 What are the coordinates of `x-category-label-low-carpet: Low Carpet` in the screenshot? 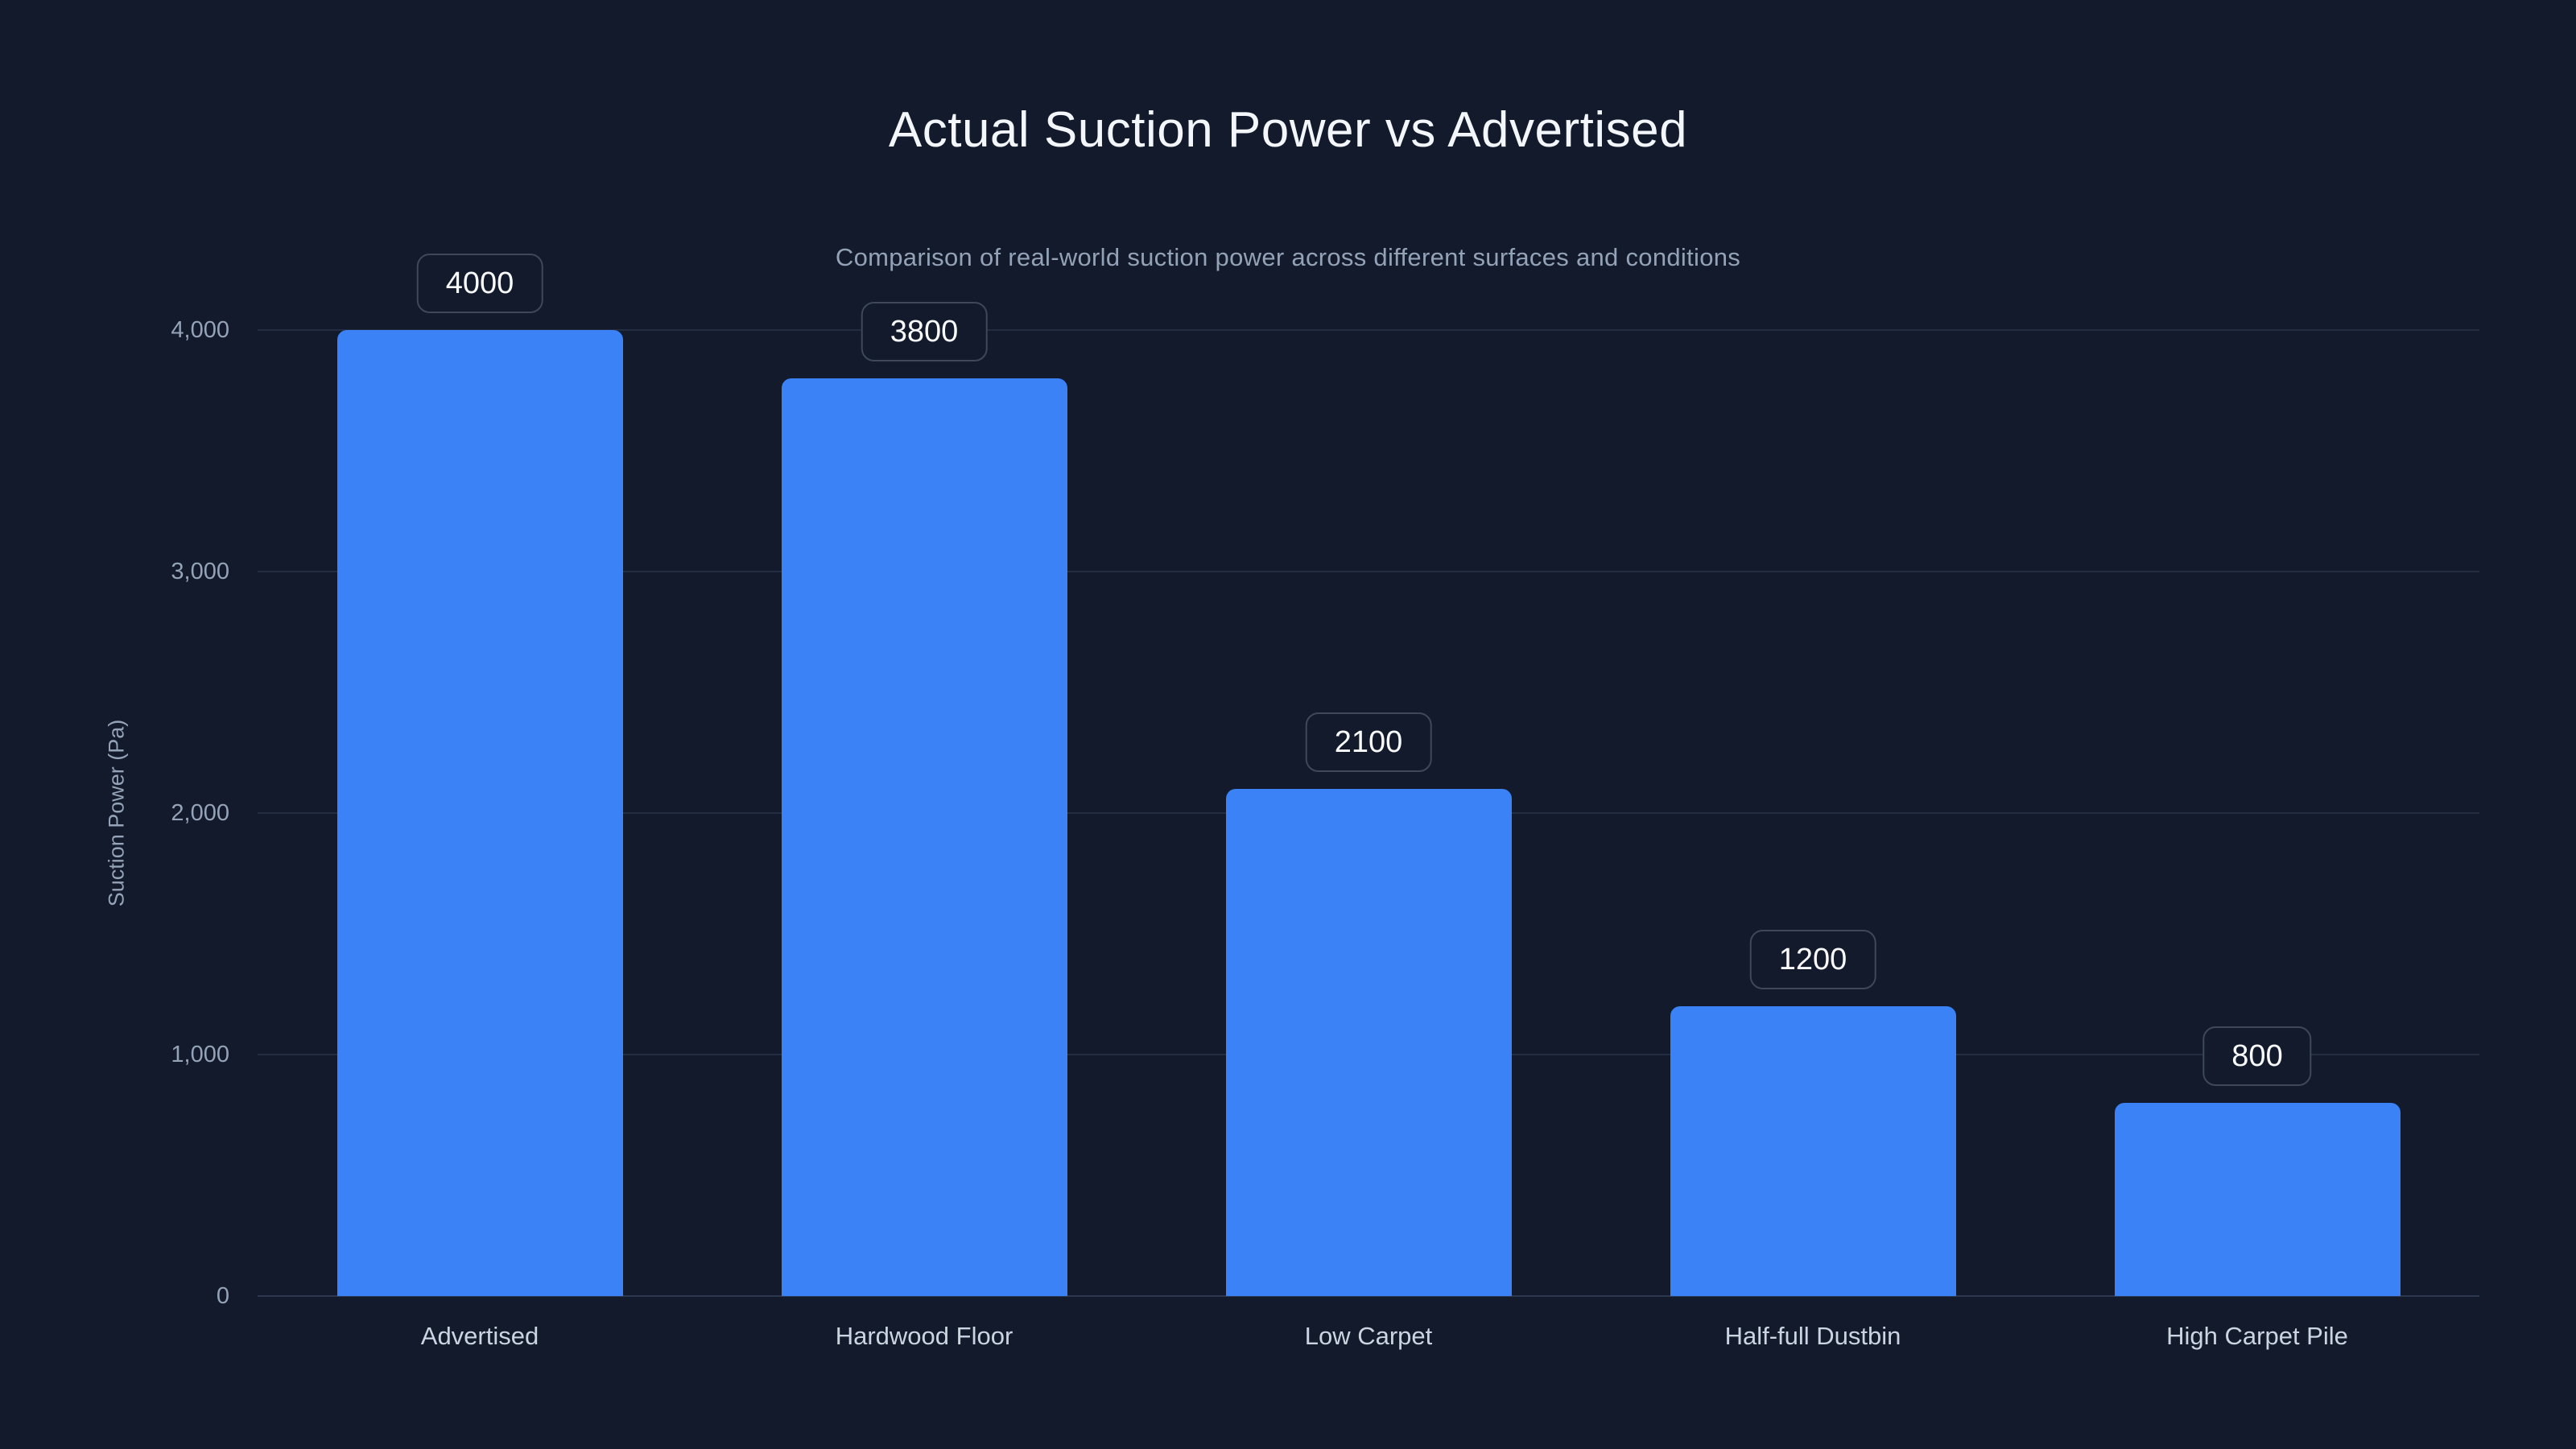 It's located at (1368, 1336).